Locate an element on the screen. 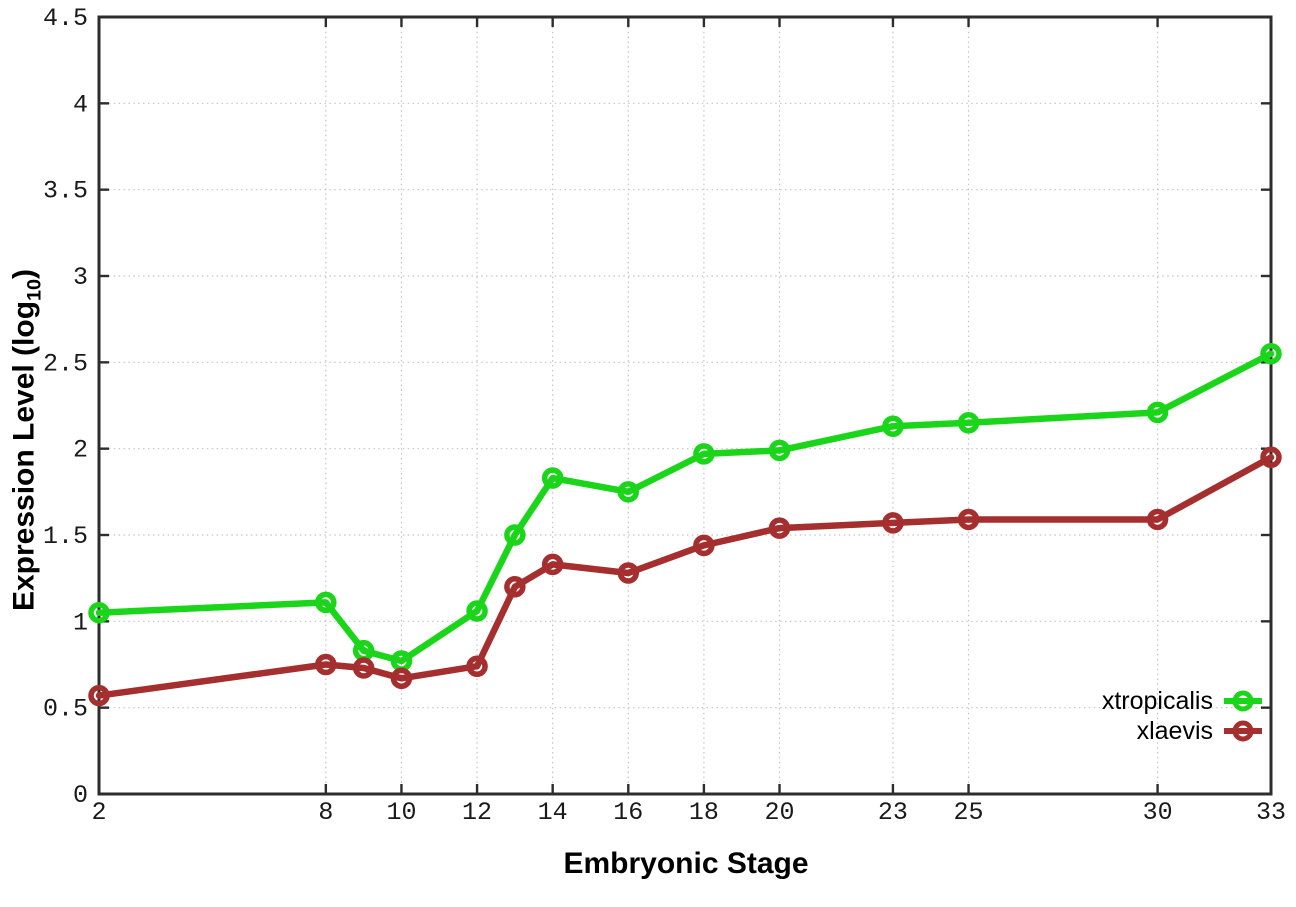 The height and width of the screenshot is (907, 1296). x-tick-label: 16 is located at coordinates (628, 812).